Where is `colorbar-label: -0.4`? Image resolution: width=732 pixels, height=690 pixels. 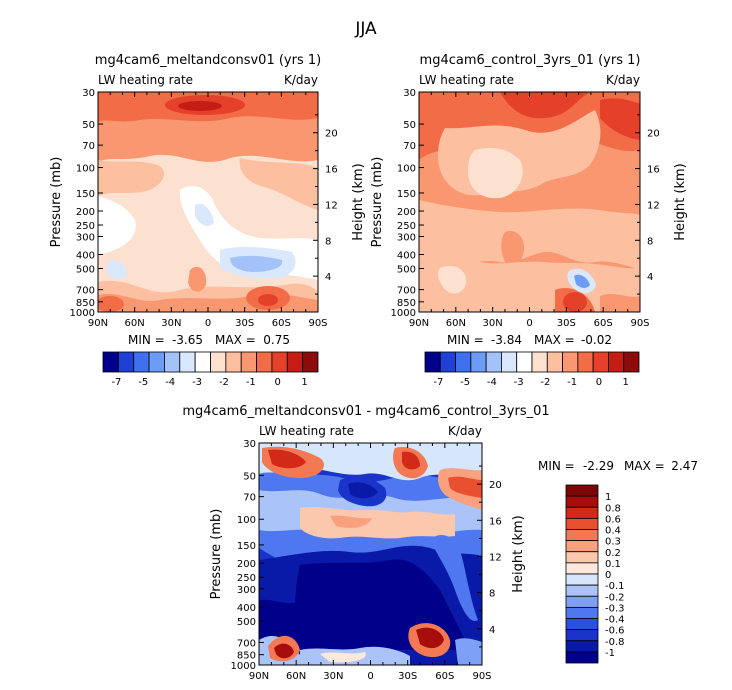
colorbar-label: -0.4 is located at coordinates (615, 620).